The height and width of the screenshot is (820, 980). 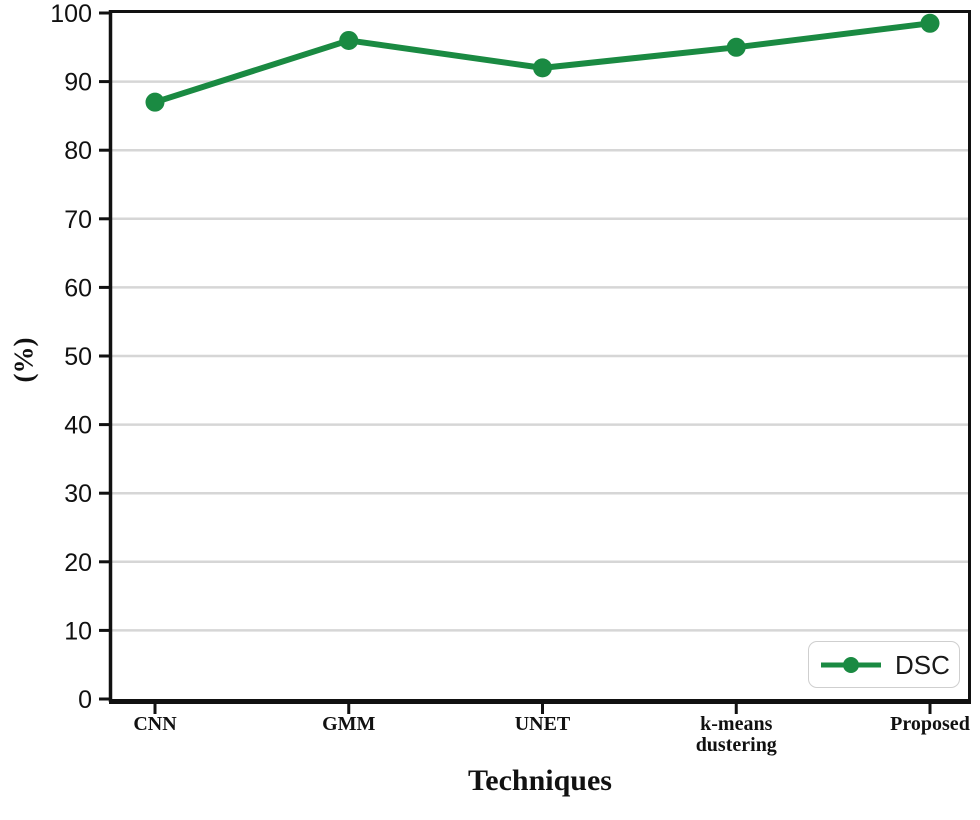 I want to click on x-tick-label: k-means dustering, so click(x=736, y=734).